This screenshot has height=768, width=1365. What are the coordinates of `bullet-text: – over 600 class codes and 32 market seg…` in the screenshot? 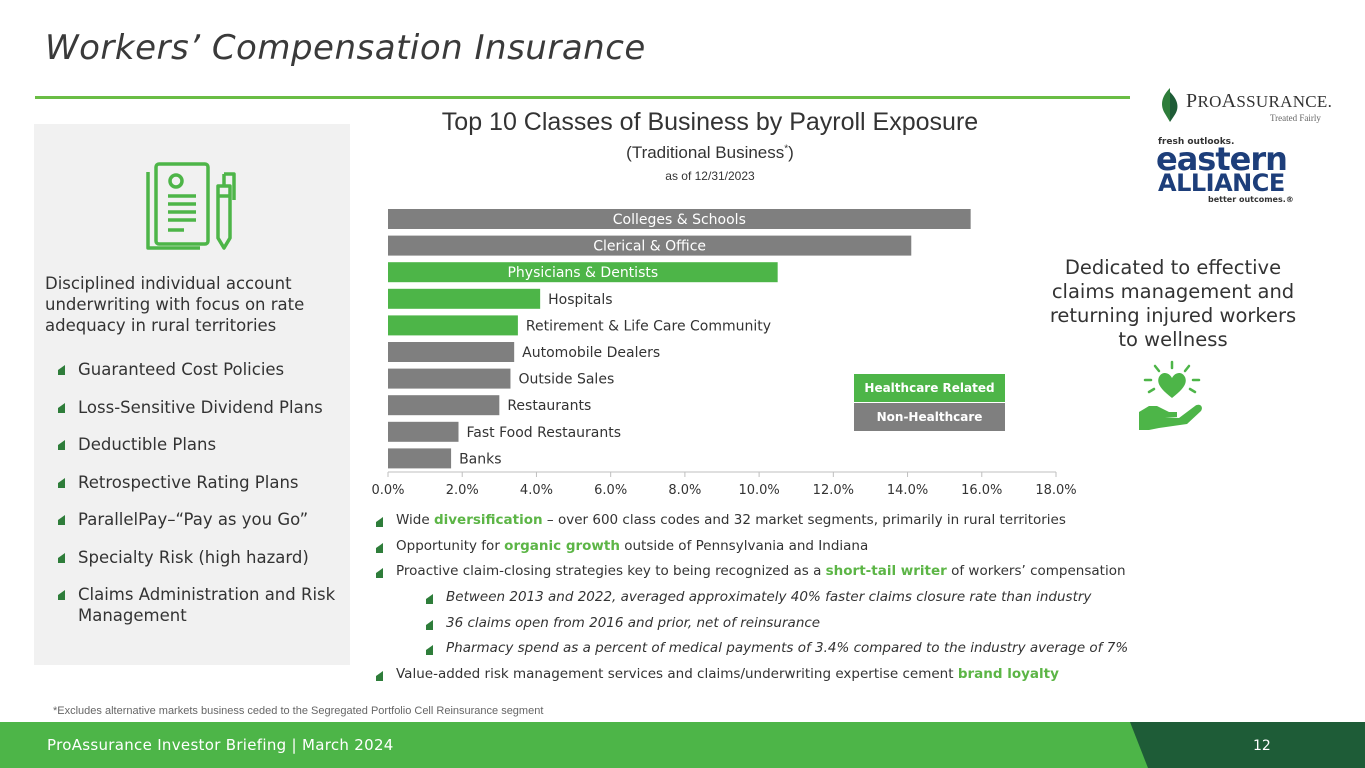 It's located at (804, 520).